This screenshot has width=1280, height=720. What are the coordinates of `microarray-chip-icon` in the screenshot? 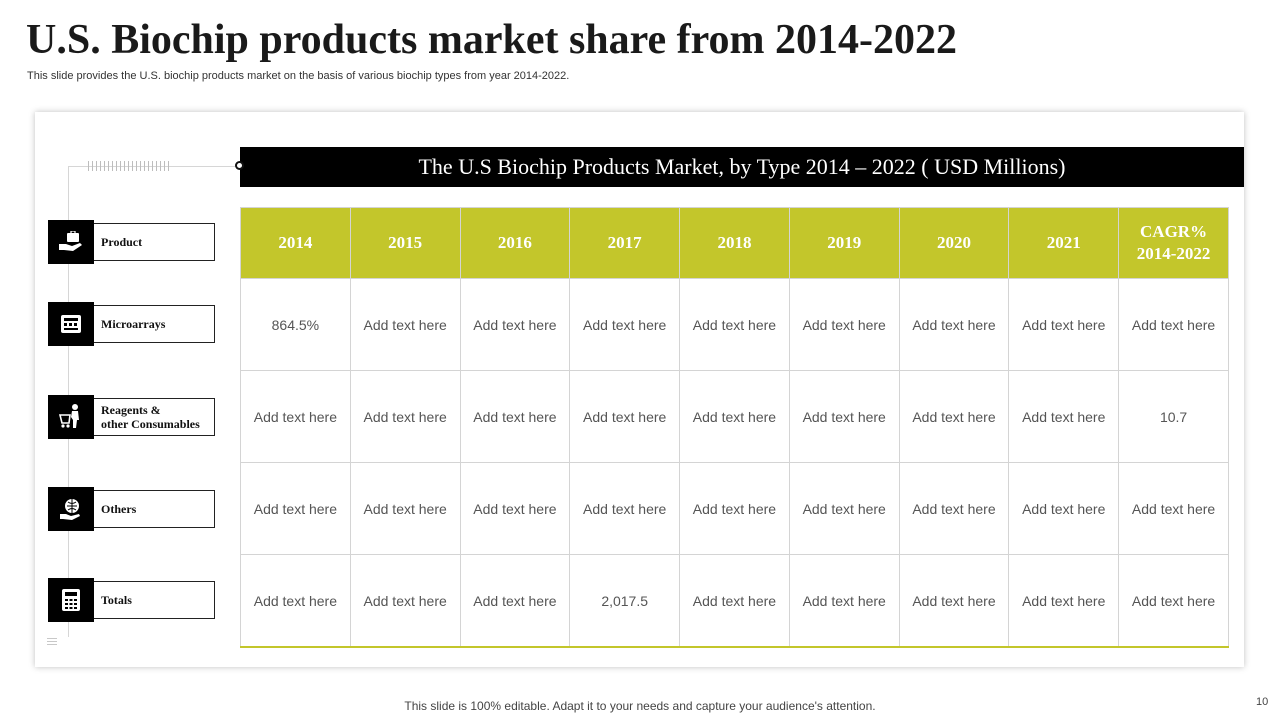 It's located at (71, 324).